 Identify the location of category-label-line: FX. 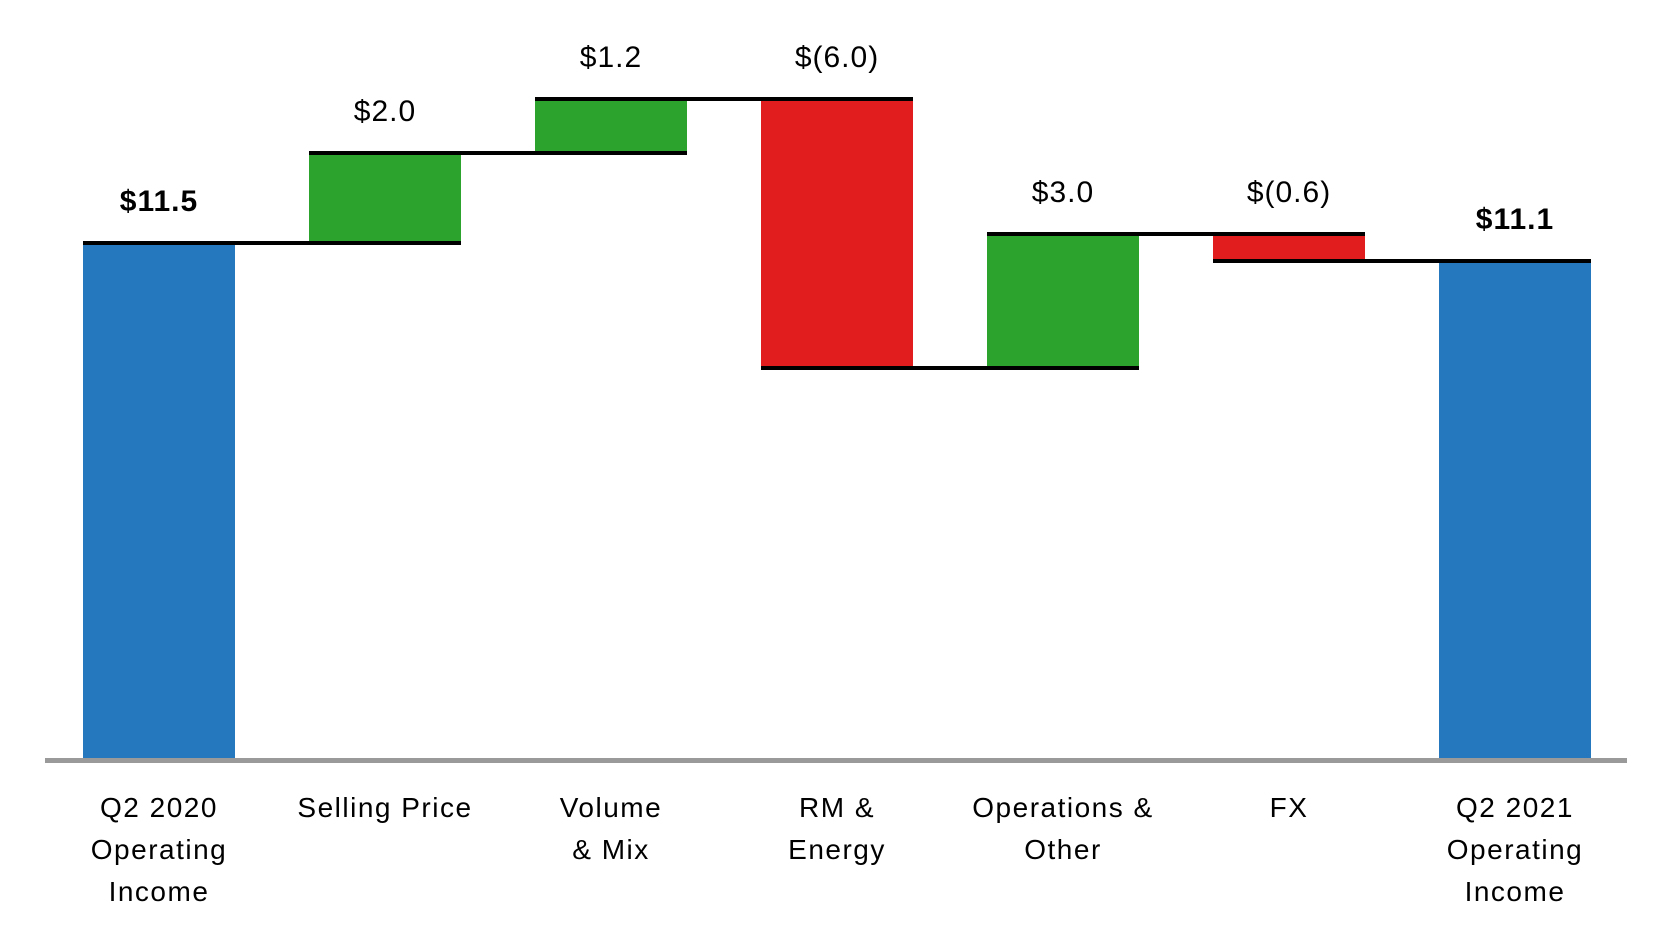
(1289, 807).